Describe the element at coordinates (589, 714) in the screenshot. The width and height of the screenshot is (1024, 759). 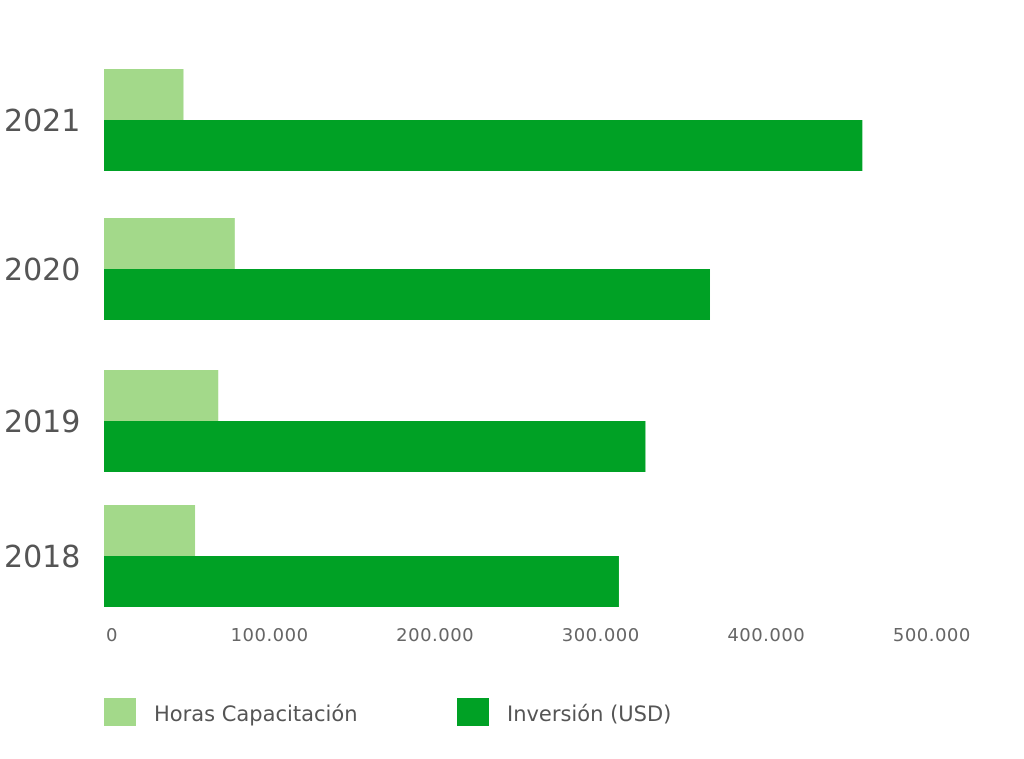
I see `legend-label-inversion: Inversión (USD)` at that location.